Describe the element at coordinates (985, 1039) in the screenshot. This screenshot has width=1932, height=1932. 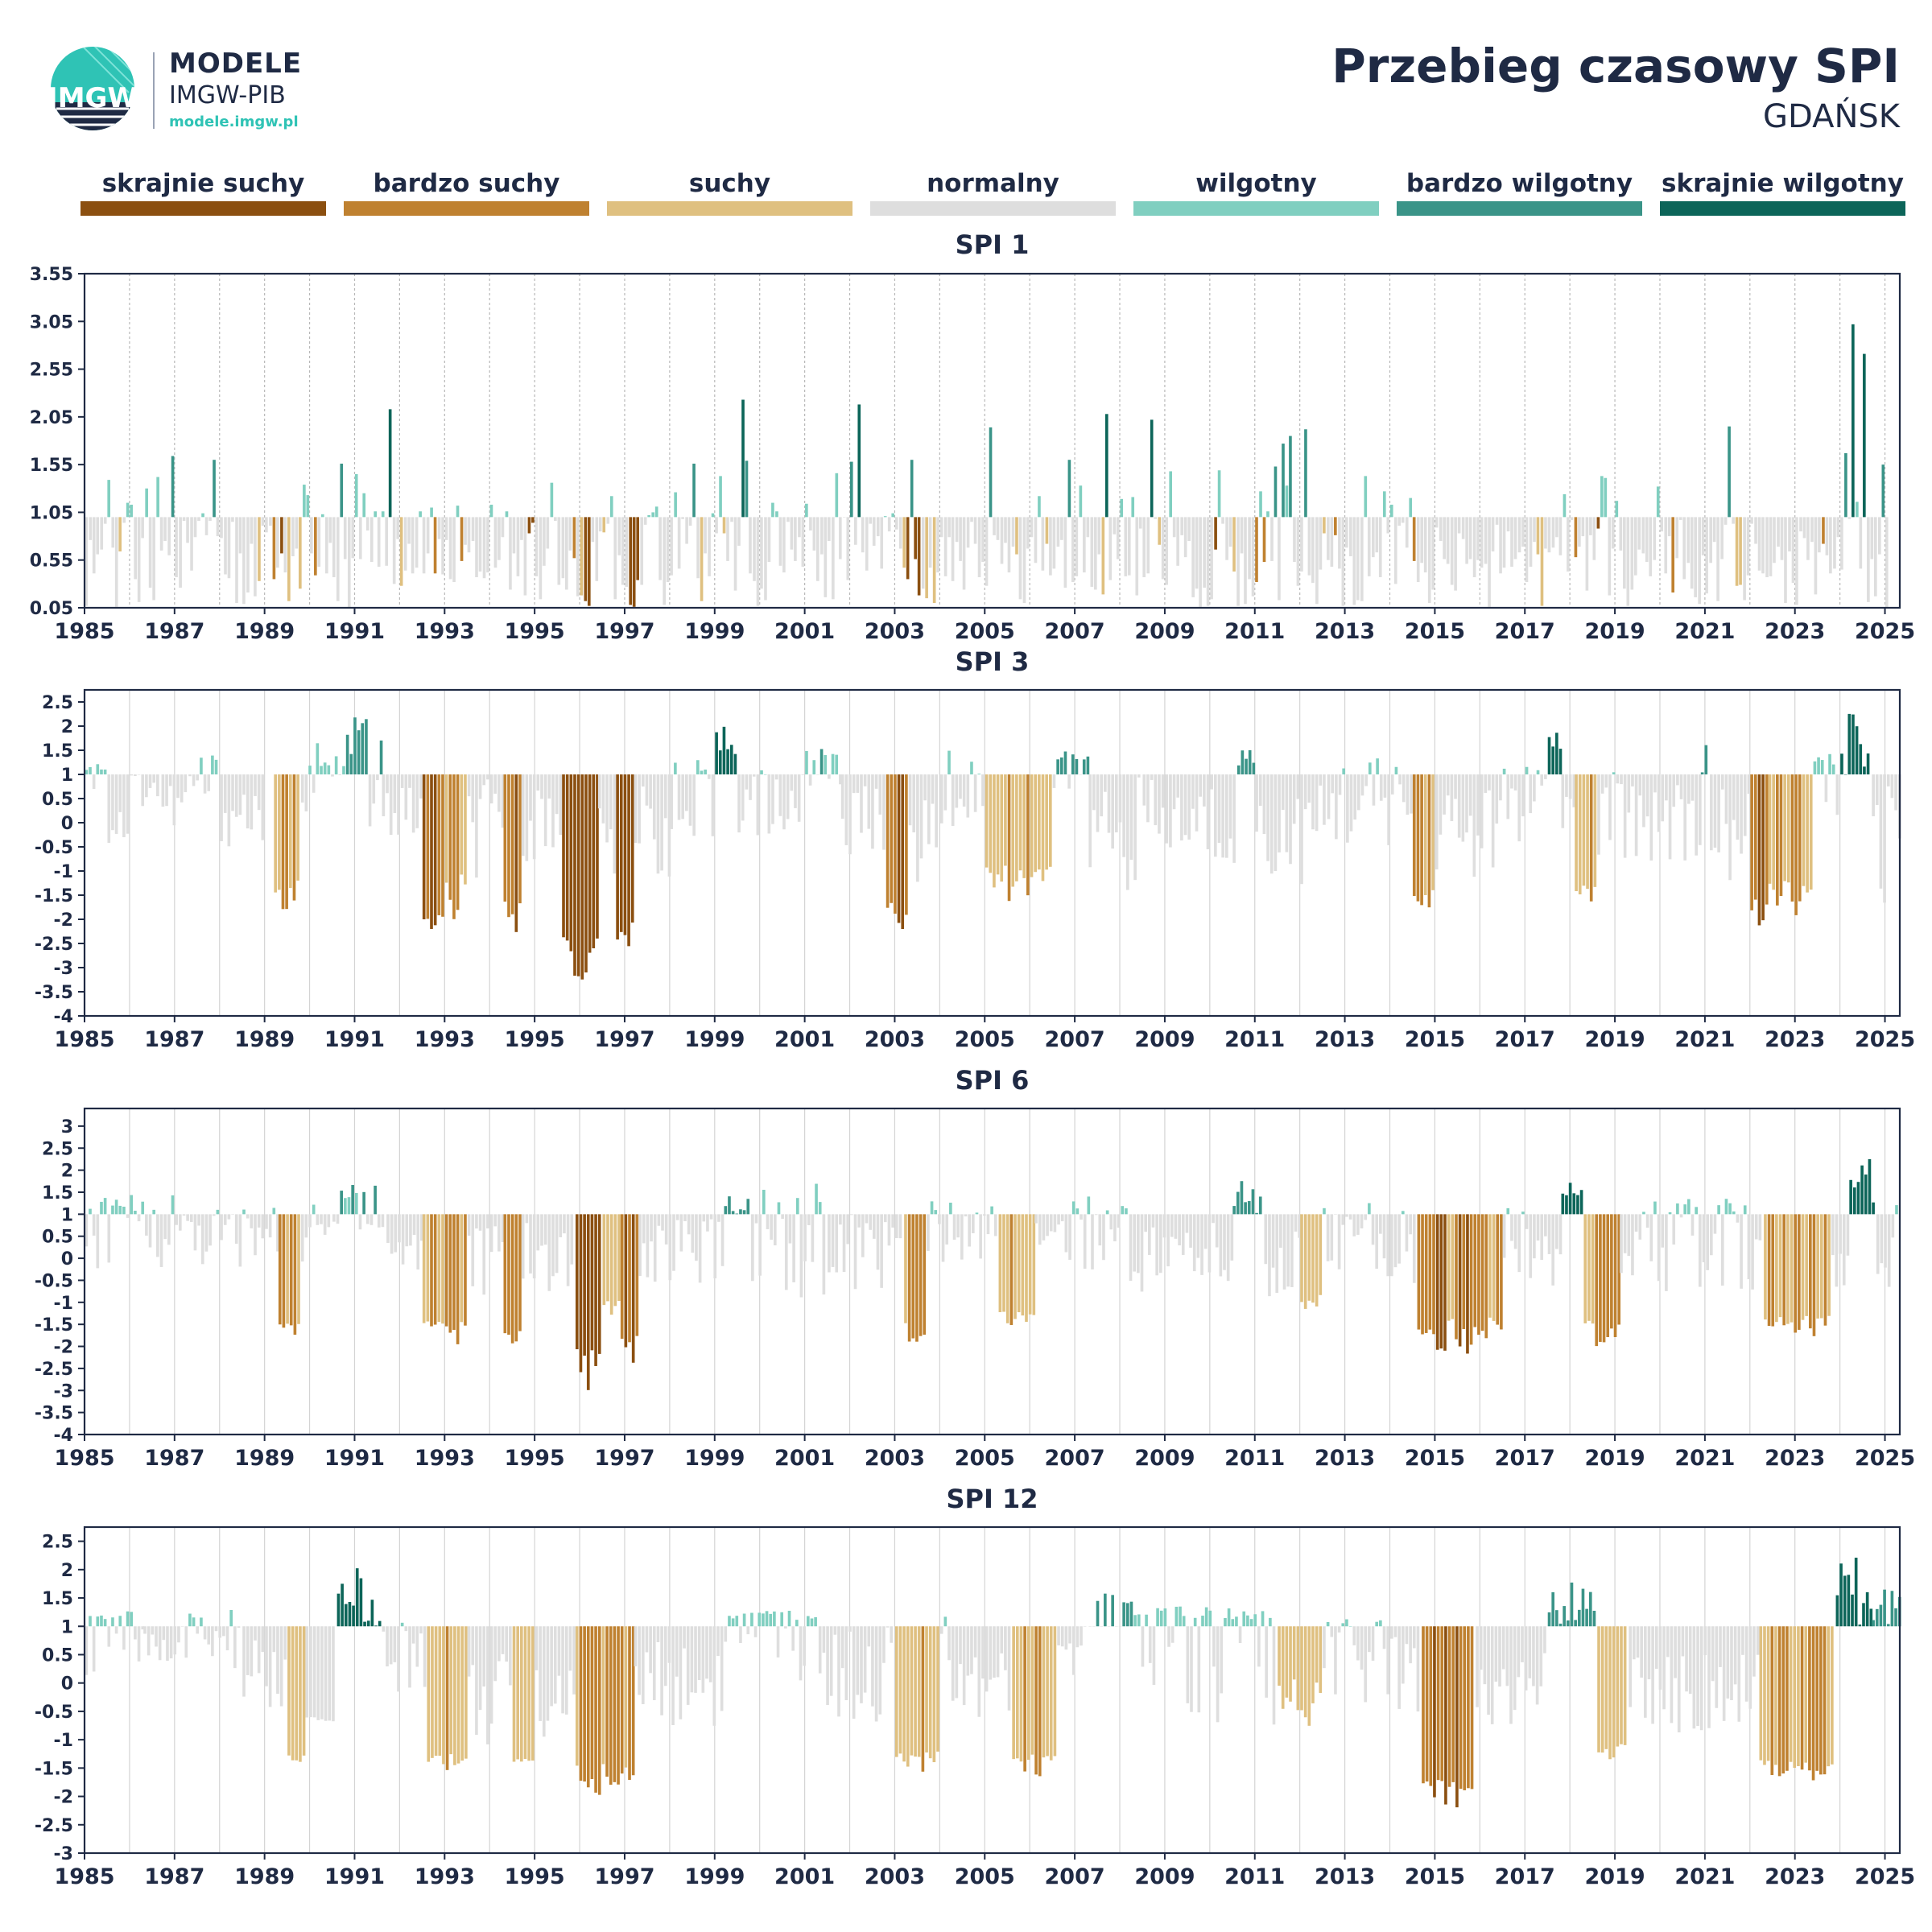
I see `x-tick-label: 2005` at that location.